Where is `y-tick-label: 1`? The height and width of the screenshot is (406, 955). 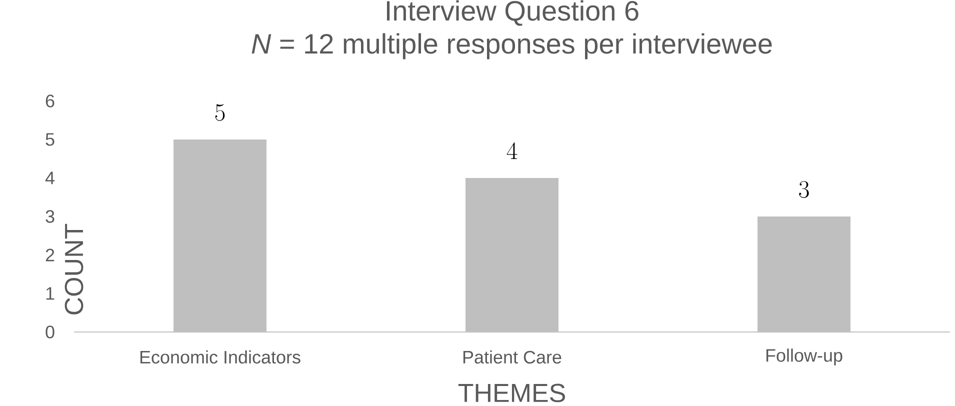
y-tick-label: 1 is located at coordinates (50, 293).